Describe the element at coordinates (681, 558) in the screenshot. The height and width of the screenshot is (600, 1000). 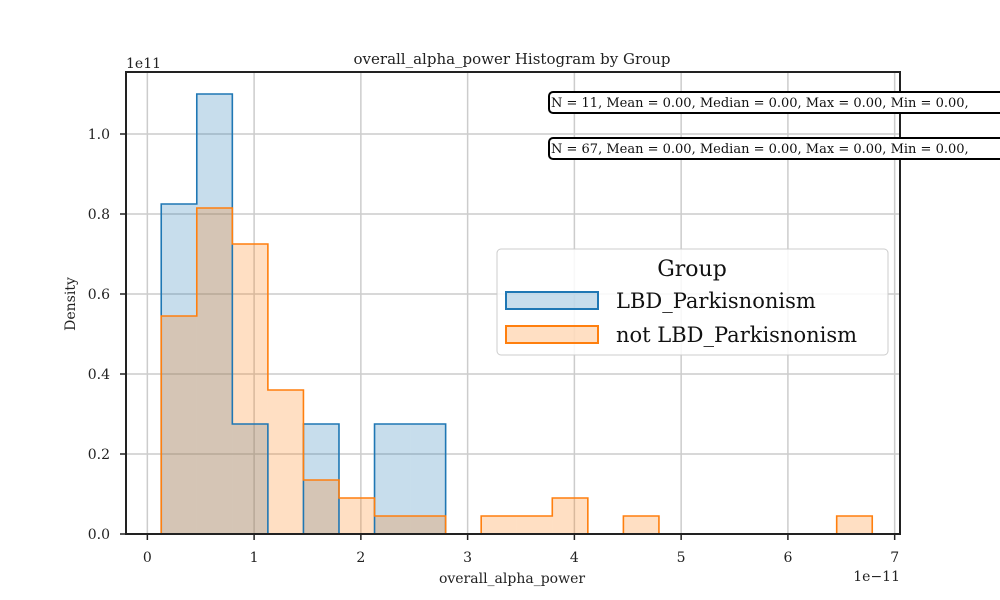
I see `x-tick-label: 5` at that location.